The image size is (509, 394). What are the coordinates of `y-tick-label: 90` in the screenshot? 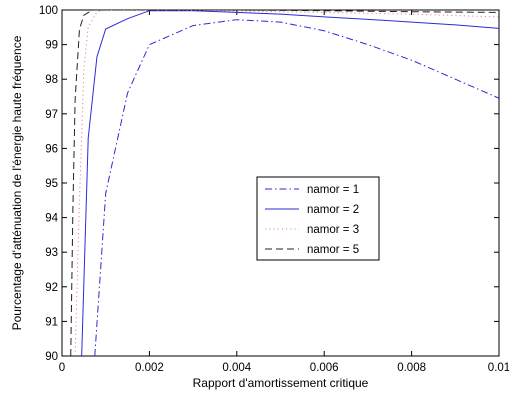 It's located at (51, 357).